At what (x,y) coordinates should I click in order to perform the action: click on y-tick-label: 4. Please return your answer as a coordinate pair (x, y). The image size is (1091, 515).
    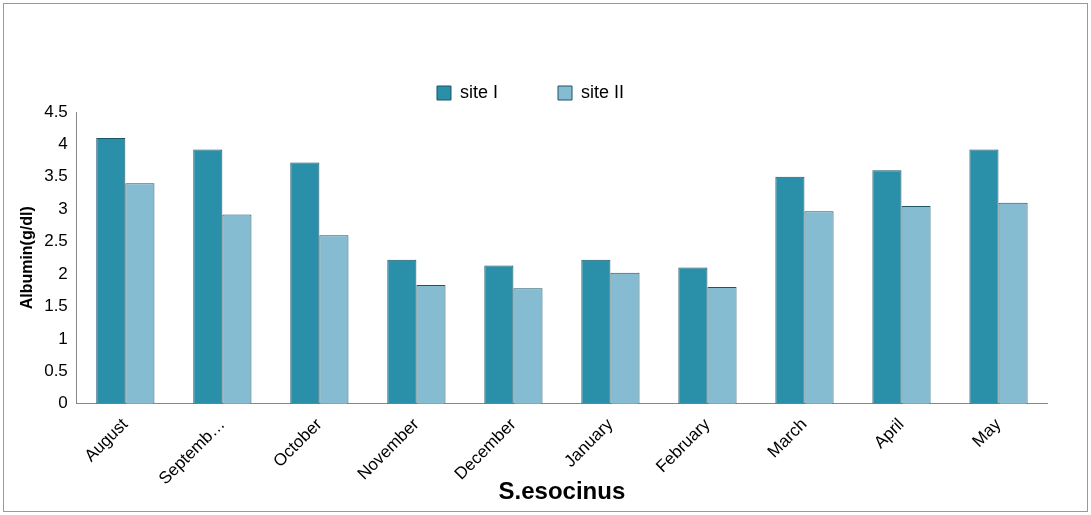
    Looking at the image, I should click on (63, 144).